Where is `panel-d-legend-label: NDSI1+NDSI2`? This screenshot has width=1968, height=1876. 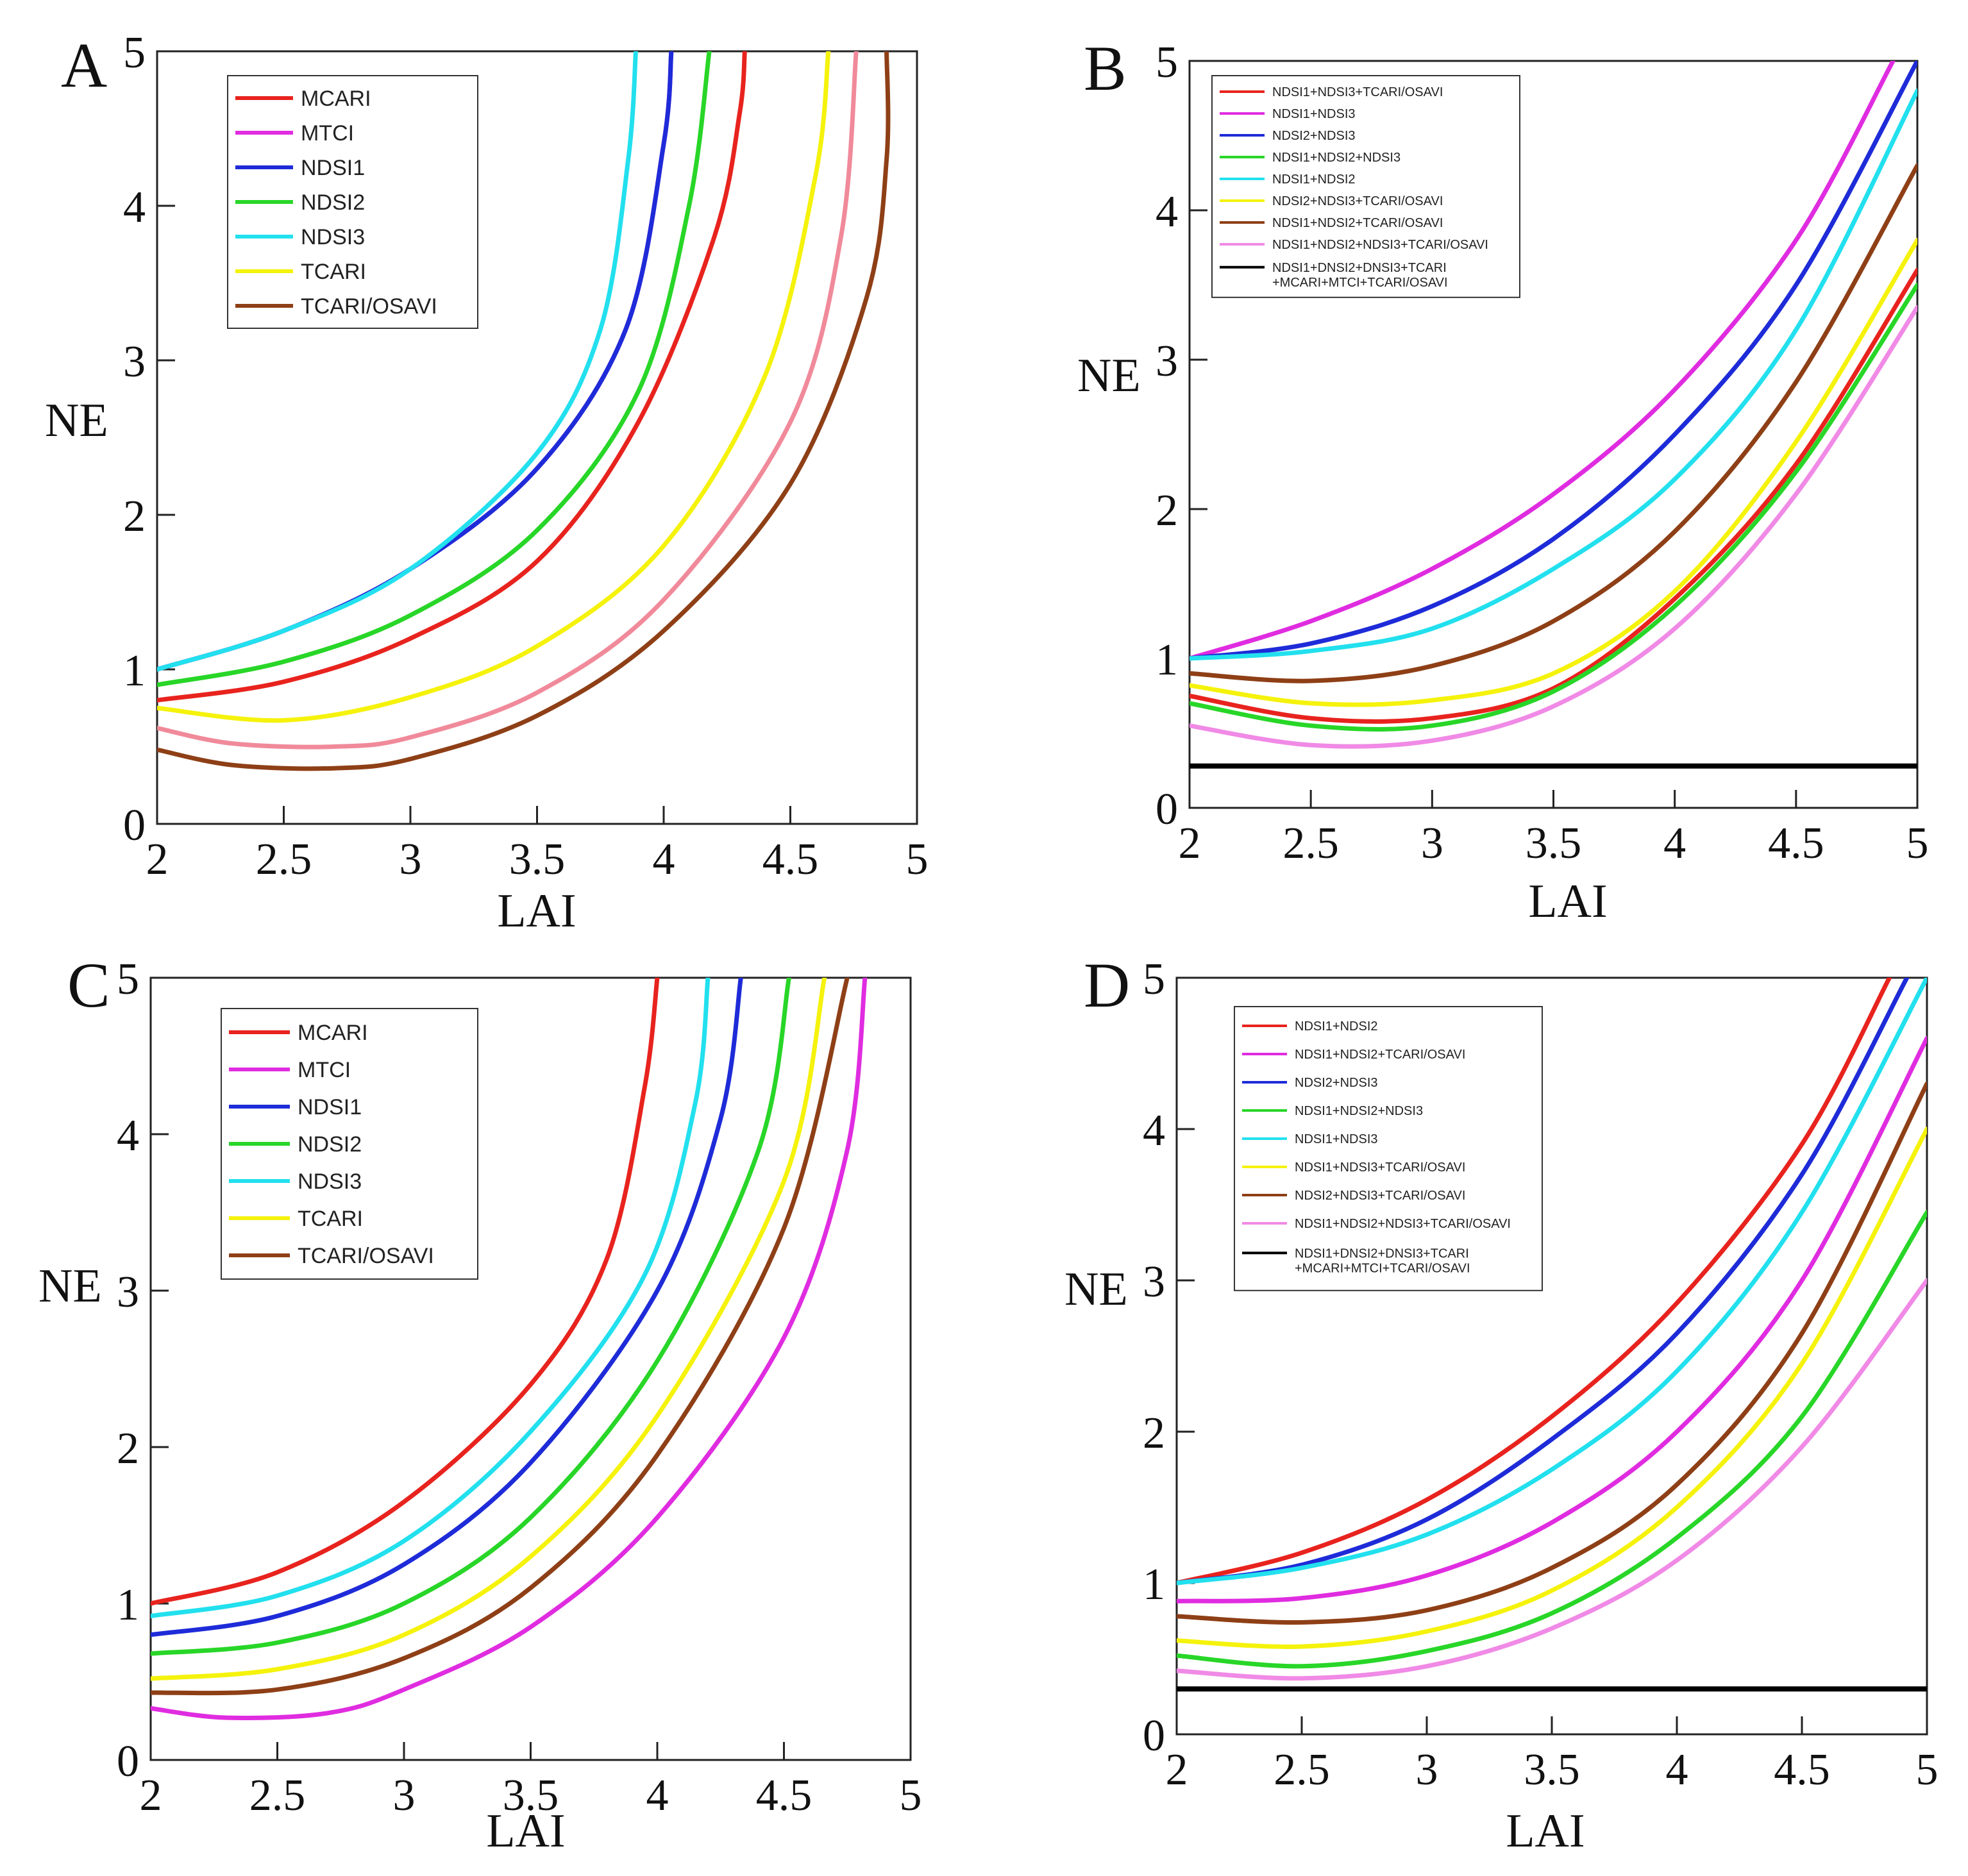 panel-d-legend-label: NDSI1+NDSI2 is located at coordinates (1336, 1026).